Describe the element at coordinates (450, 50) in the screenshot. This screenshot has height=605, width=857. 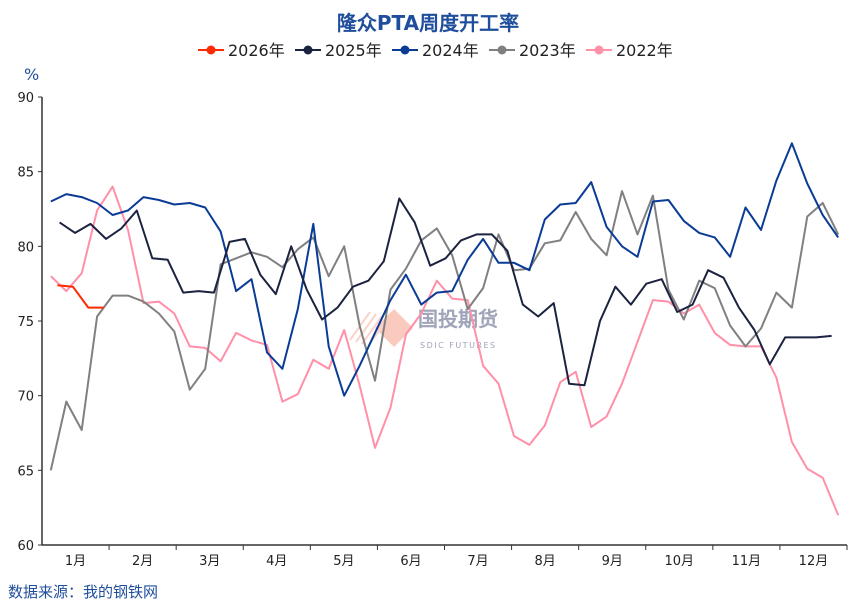
I see `legend-label: 2024年` at that location.